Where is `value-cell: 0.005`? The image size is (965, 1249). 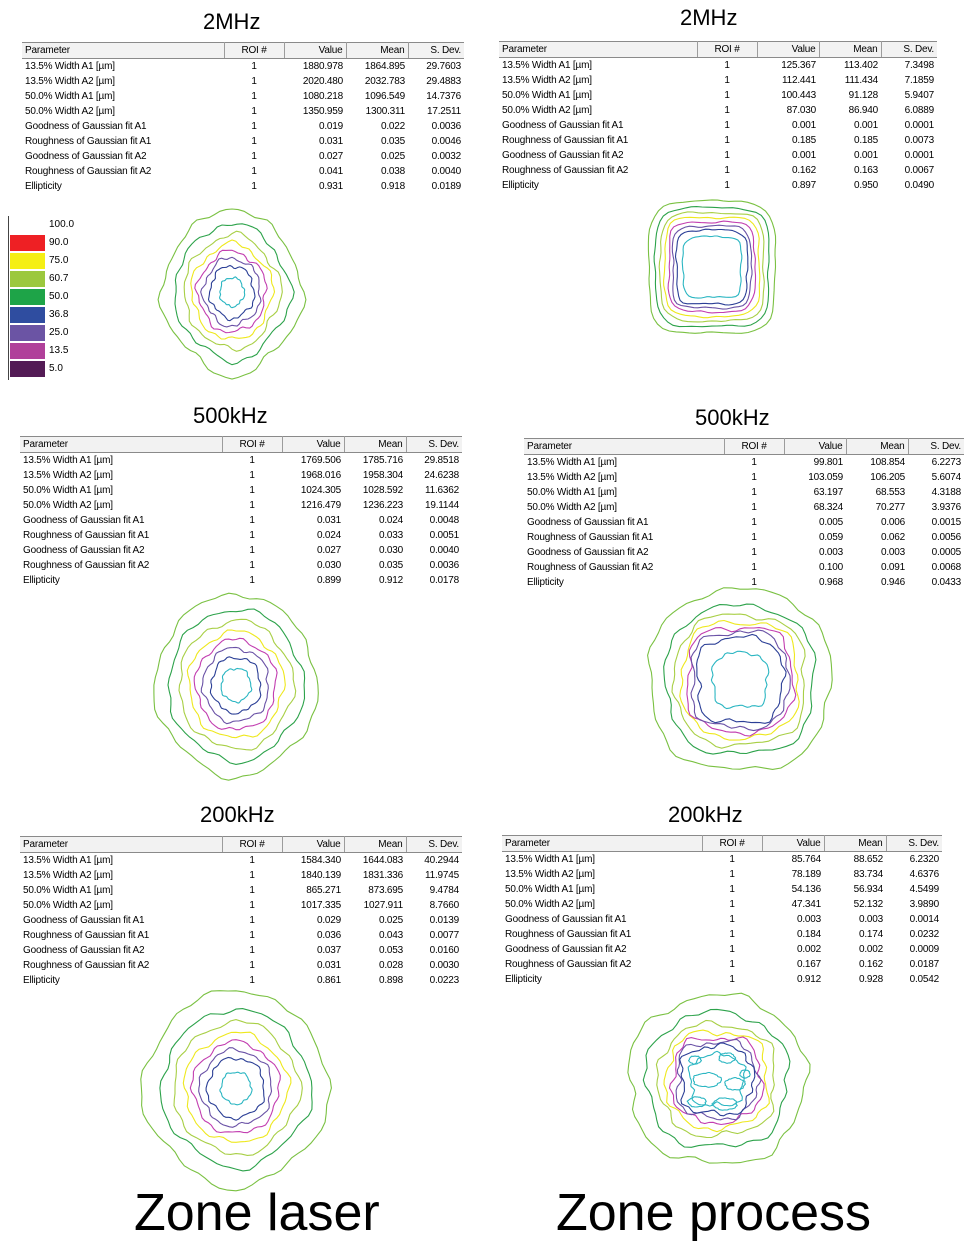
value-cell: 0.005 is located at coordinates (830, 522).